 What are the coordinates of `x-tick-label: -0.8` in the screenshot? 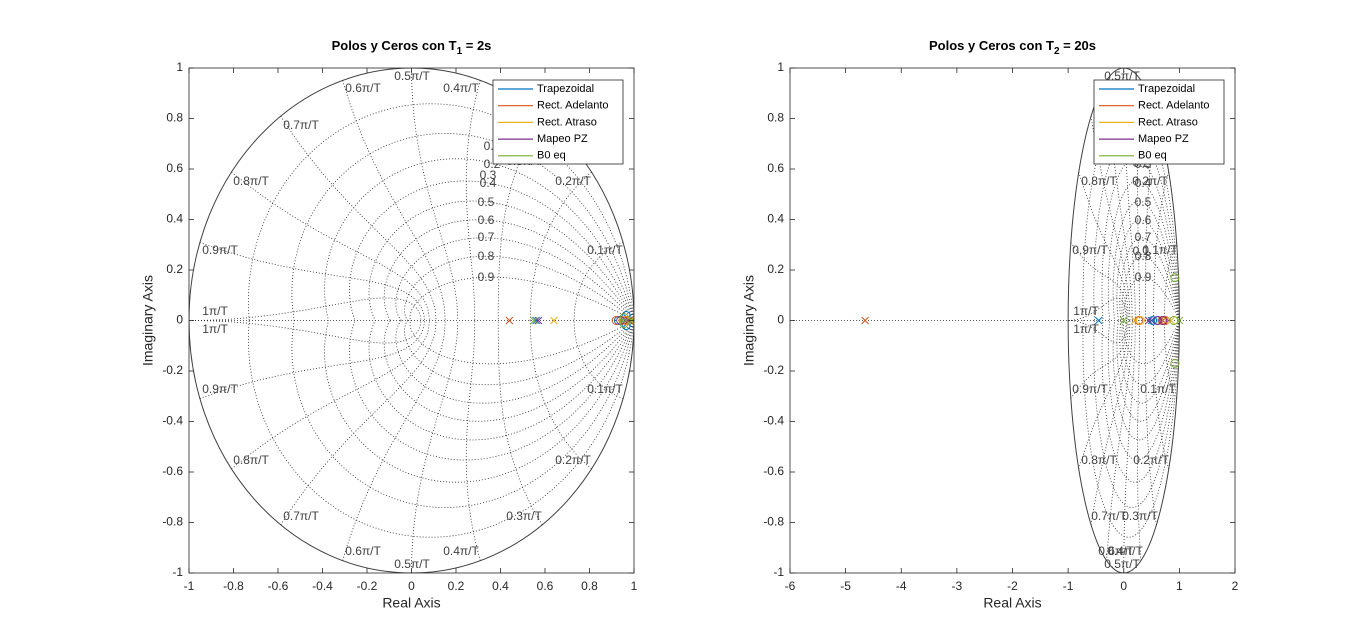 It's located at (233, 586).